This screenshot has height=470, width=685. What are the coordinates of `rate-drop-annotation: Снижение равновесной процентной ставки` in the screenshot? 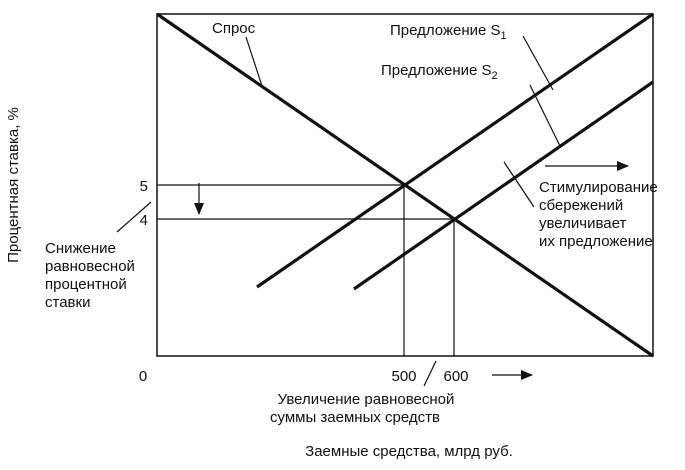 It's located at (90, 275).